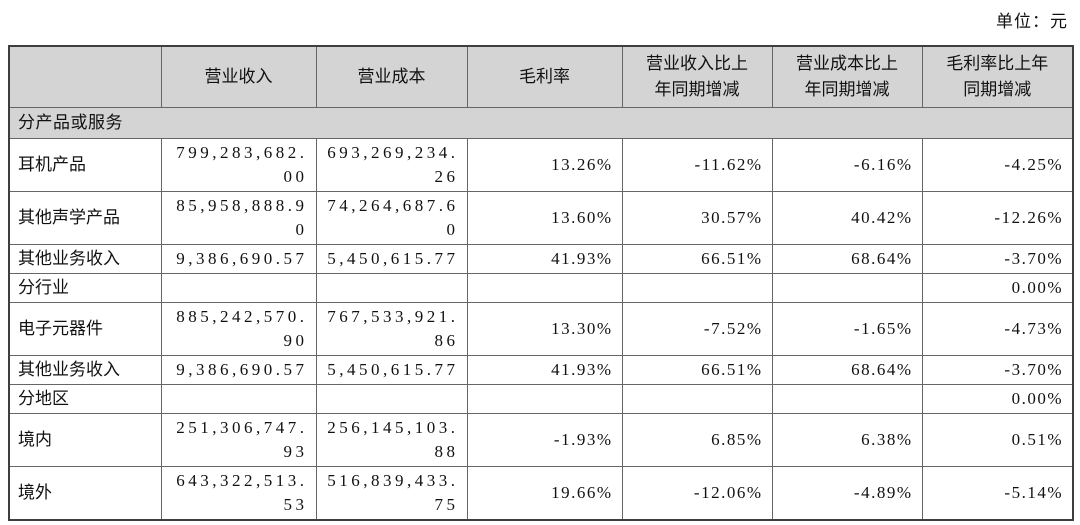 The width and height of the screenshot is (1080, 525). What do you see at coordinates (997, 440) in the screenshot?
I see `margin-yoy-cell: 0.51%` at bounding box center [997, 440].